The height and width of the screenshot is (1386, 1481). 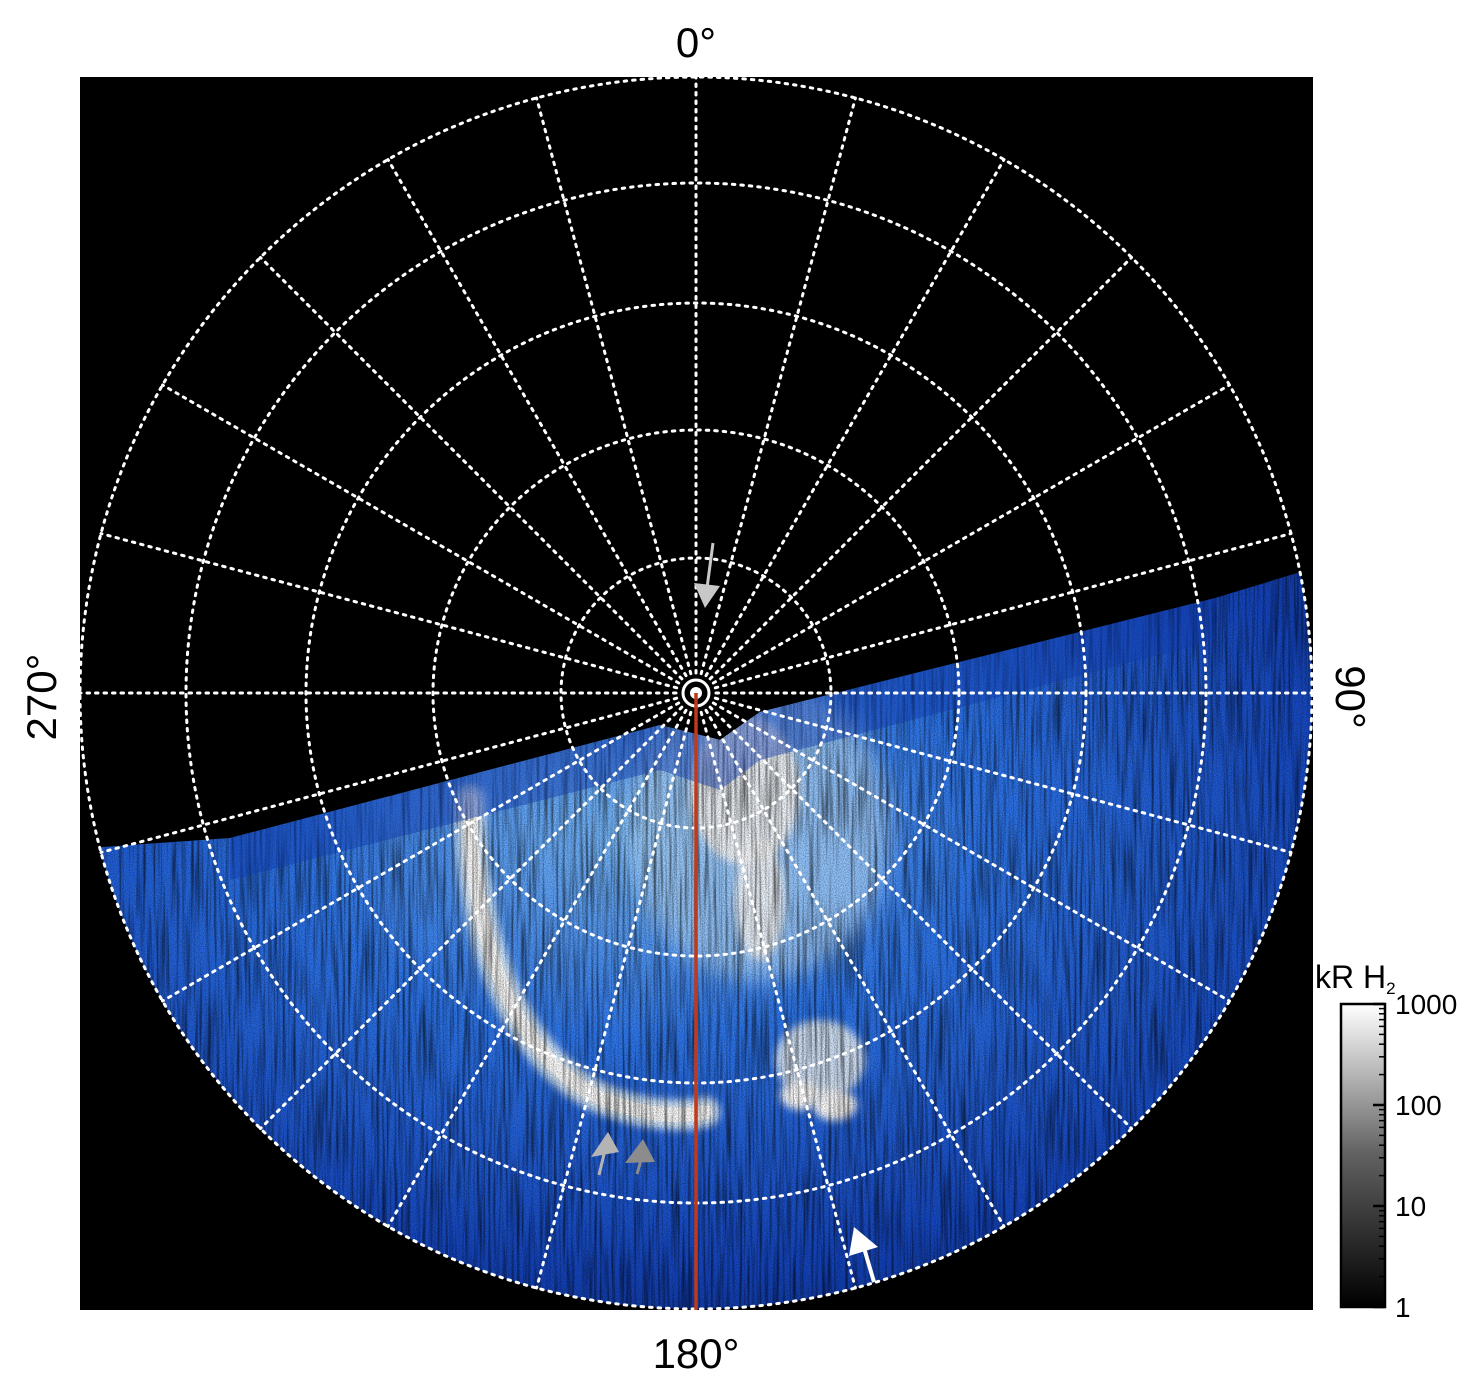 I want to click on angle-label-bottom: 180°, so click(x=696, y=1353).